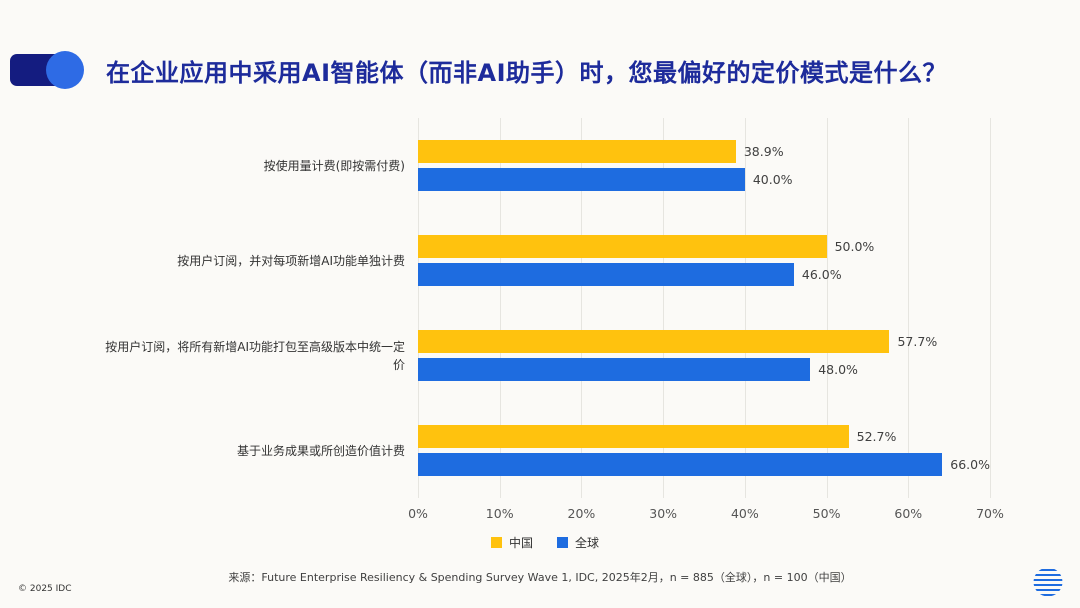 Image resolution: width=1080 pixels, height=608 pixels. What do you see at coordinates (581, 513) in the screenshot?
I see `x-axis-tick: 20%` at bounding box center [581, 513].